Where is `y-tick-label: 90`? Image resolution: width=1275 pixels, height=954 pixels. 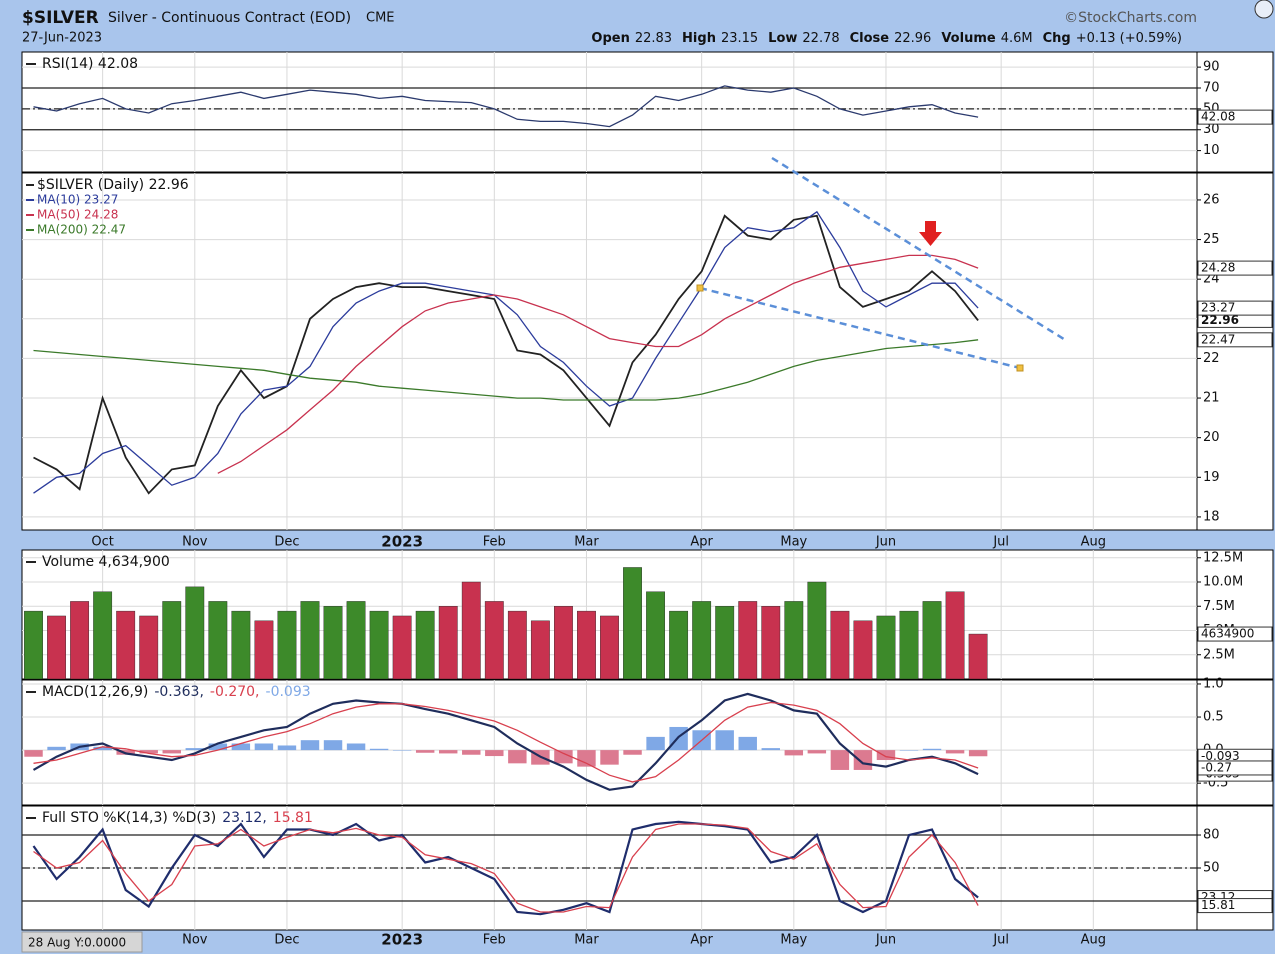
y-tick-label: 90 is located at coordinates (1211, 67).